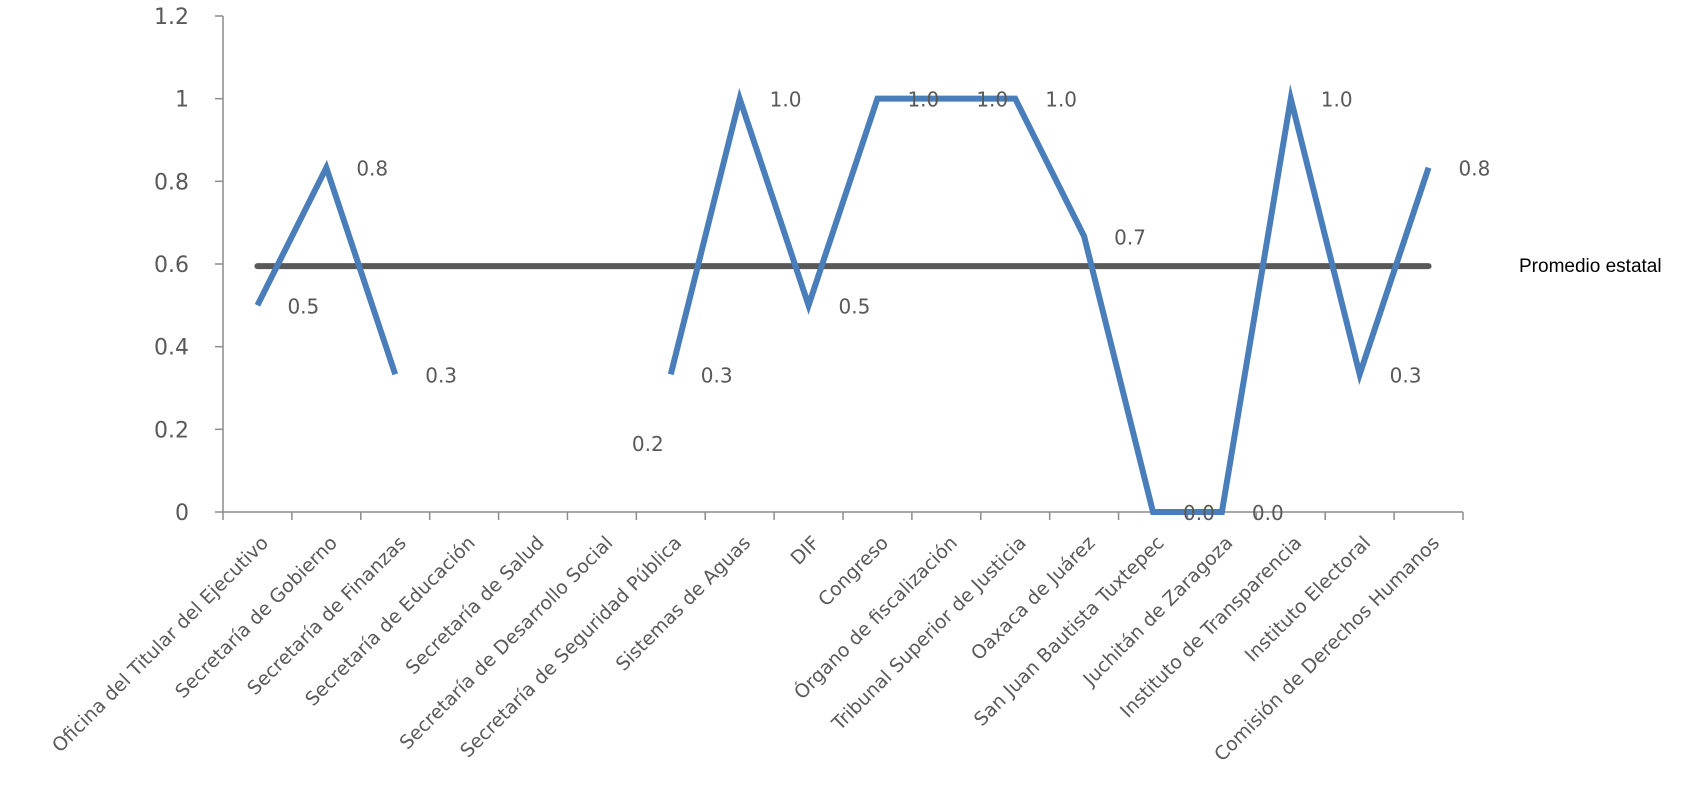 Image resolution: width=1706 pixels, height=809 pixels. Describe the element at coordinates (171, 348) in the screenshot. I see `y-tick-label: 0.4` at that location.